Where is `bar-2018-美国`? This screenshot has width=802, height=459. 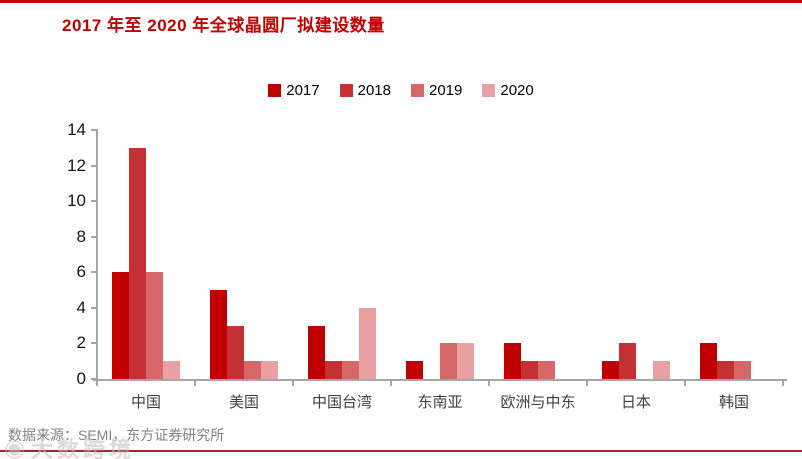
bar-2018-美国 is located at coordinates (235, 352).